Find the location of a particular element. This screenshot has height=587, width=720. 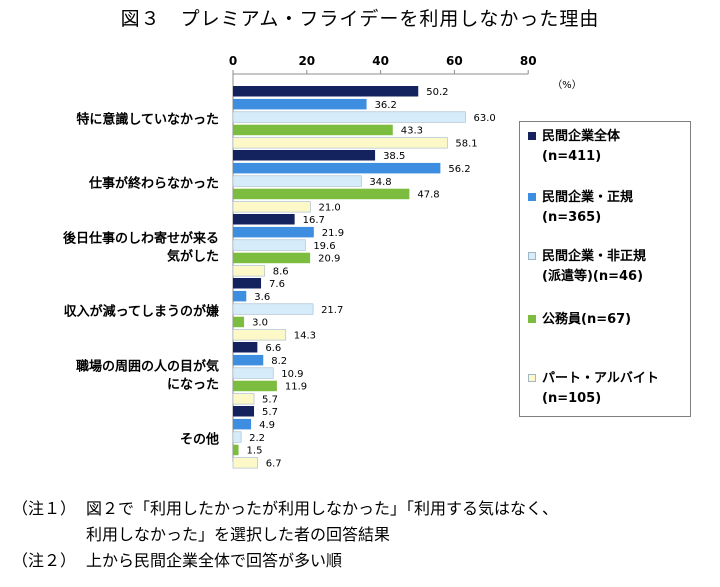

data-label: 19.6 is located at coordinates (324, 246).